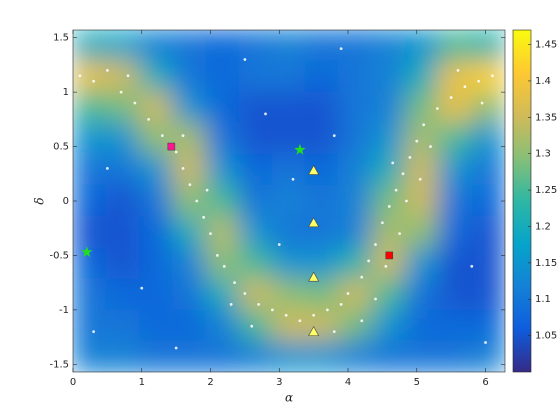 Image resolution: width=560 pixels, height=420 pixels. I want to click on colorbar-tick-label: 1.25, so click(546, 190).